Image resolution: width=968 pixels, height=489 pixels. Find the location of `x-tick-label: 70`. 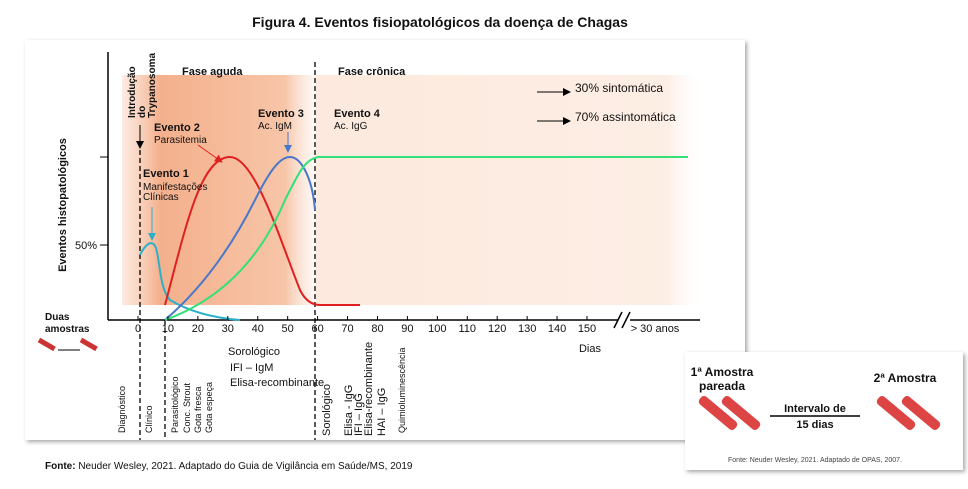

x-tick-label: 70 is located at coordinates (347, 329).